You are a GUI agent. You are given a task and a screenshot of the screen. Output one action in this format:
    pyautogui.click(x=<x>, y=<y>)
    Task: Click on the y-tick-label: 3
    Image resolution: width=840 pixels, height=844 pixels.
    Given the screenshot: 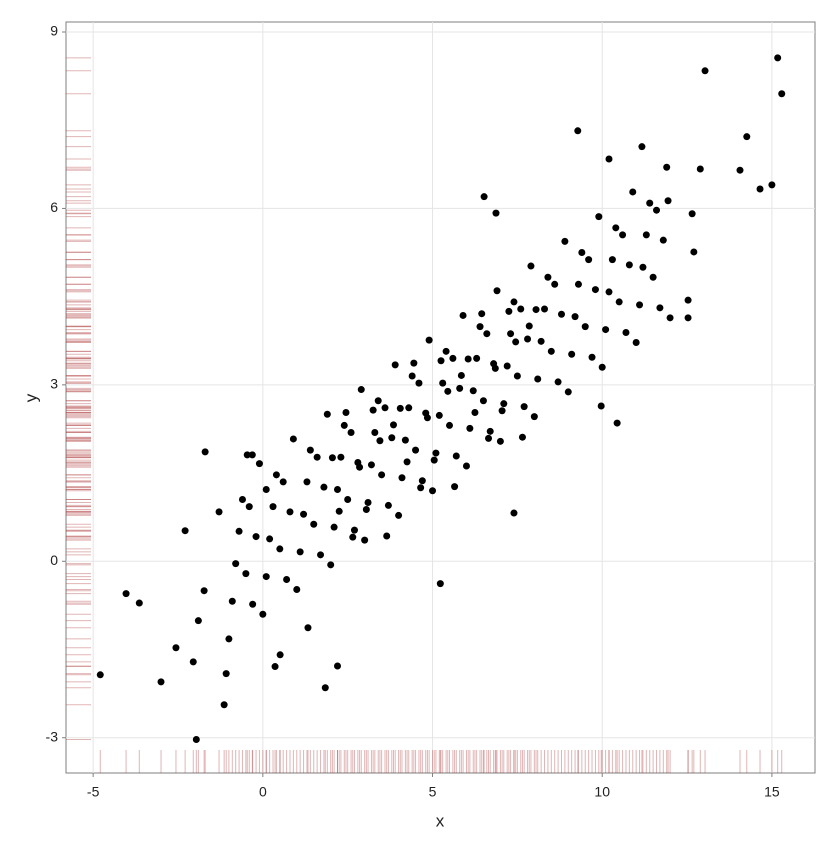 What is the action you would take?
    pyautogui.click(x=54, y=384)
    